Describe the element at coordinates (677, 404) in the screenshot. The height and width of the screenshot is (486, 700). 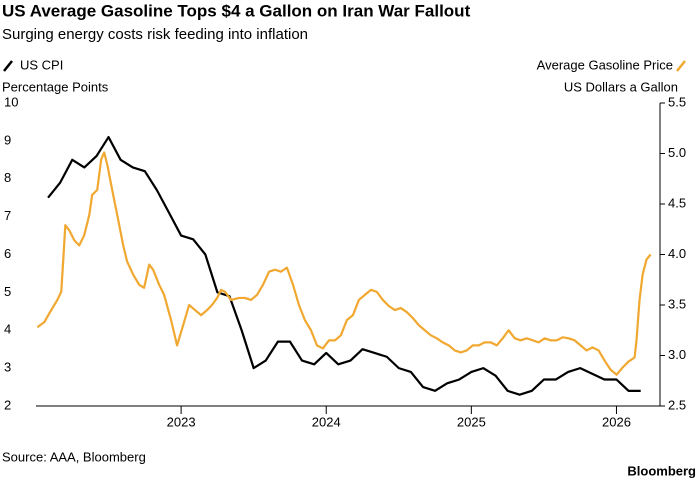
I see `y2-tick-label: 2.5` at that location.